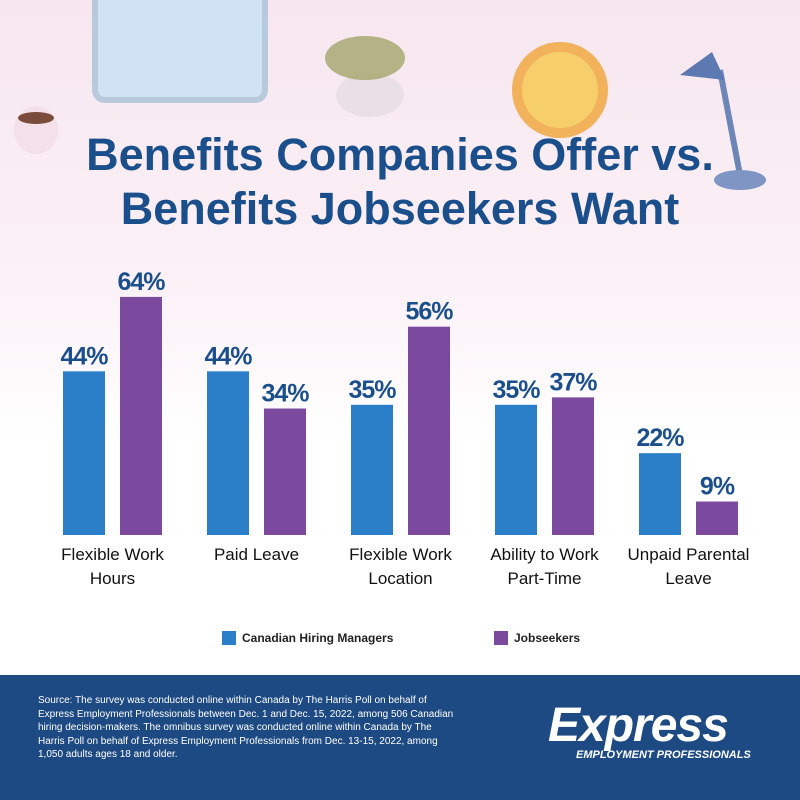  What do you see at coordinates (544, 566) in the screenshot?
I see `x-tick-label: Ability to Work Part-Time` at bounding box center [544, 566].